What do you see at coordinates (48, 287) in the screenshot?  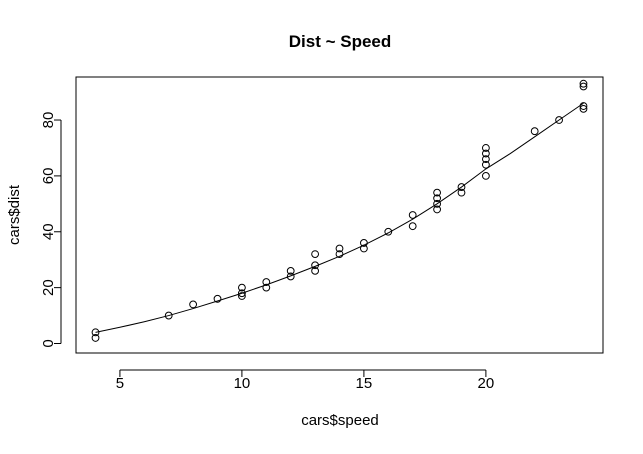 I see `y-tick-label: 20` at bounding box center [48, 287].